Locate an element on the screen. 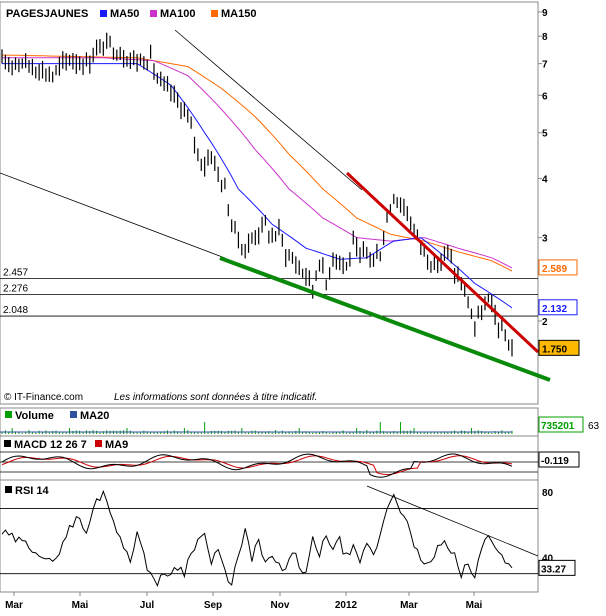 The image size is (606, 616). x-axis: Mar Mai Jul Sep Nov 2012 Mar Mai is located at coordinates (244, 601).